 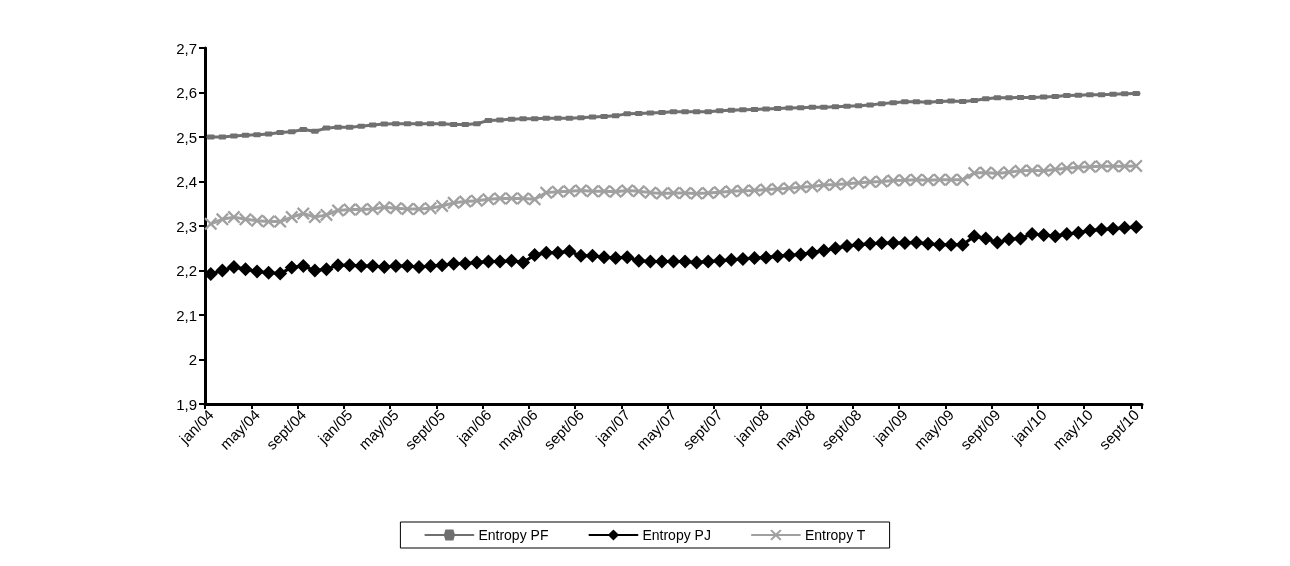 What do you see at coordinates (186, 270) in the screenshot?
I see `y-tick-label: 2,2` at bounding box center [186, 270].